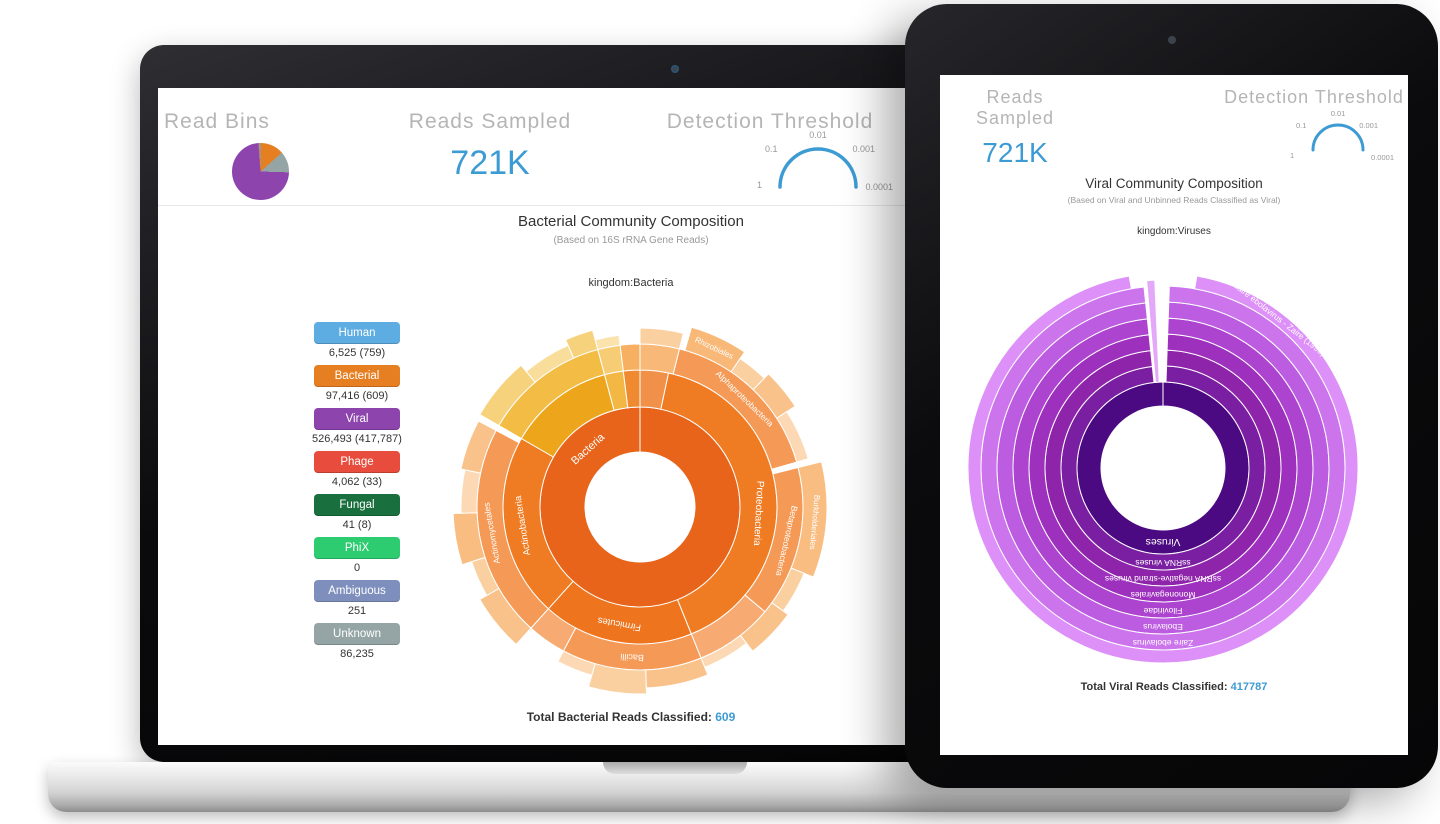  What do you see at coordinates (357, 568) in the screenshot?
I see `bin-count-phix: 0` at bounding box center [357, 568].